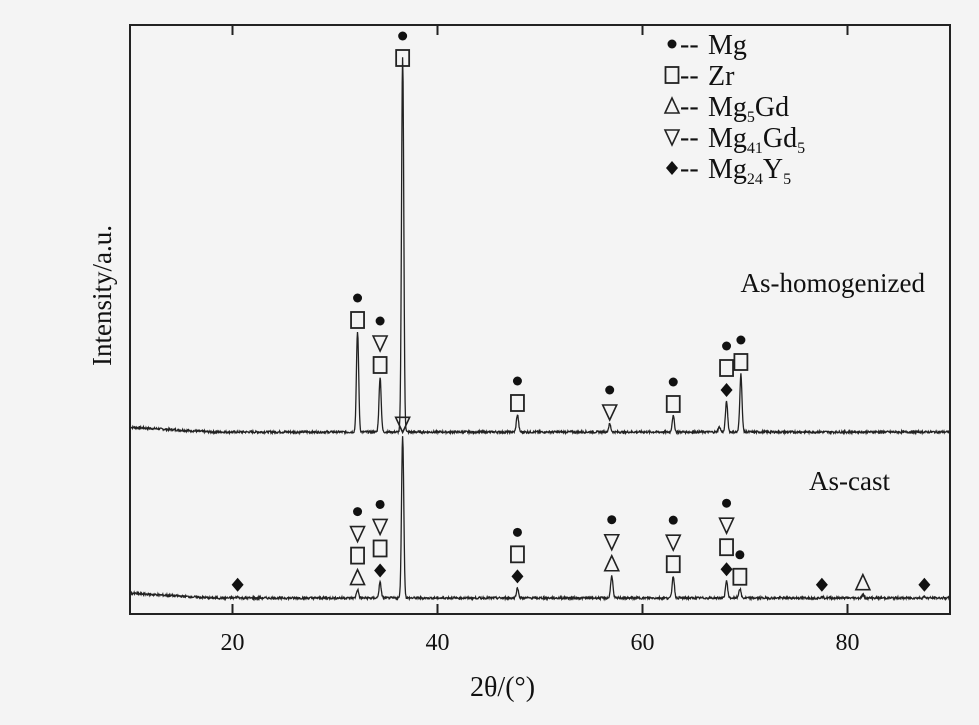 Image resolution: width=979 pixels, height=725 pixels. Describe the element at coordinates (233, 643) in the screenshot. I see `x-tick-label: 20` at that location.